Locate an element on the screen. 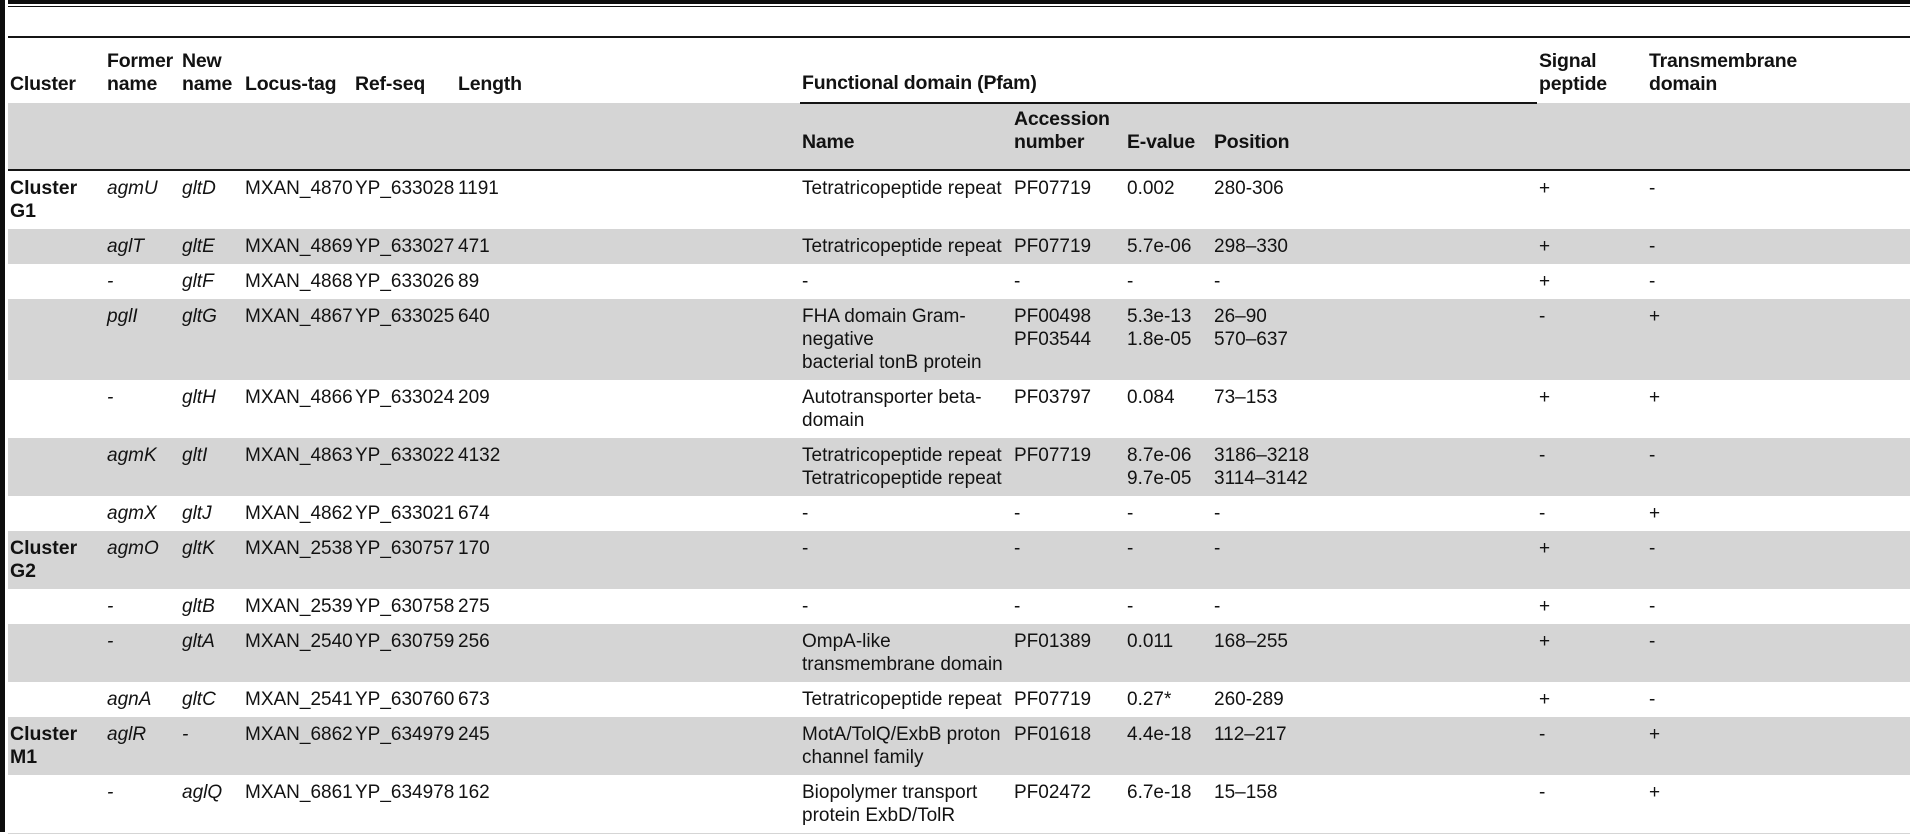 Image resolution: width=1920 pixels, height=834 pixels. cell-locus-tag: MXAN_4868 is located at coordinates (299, 281).